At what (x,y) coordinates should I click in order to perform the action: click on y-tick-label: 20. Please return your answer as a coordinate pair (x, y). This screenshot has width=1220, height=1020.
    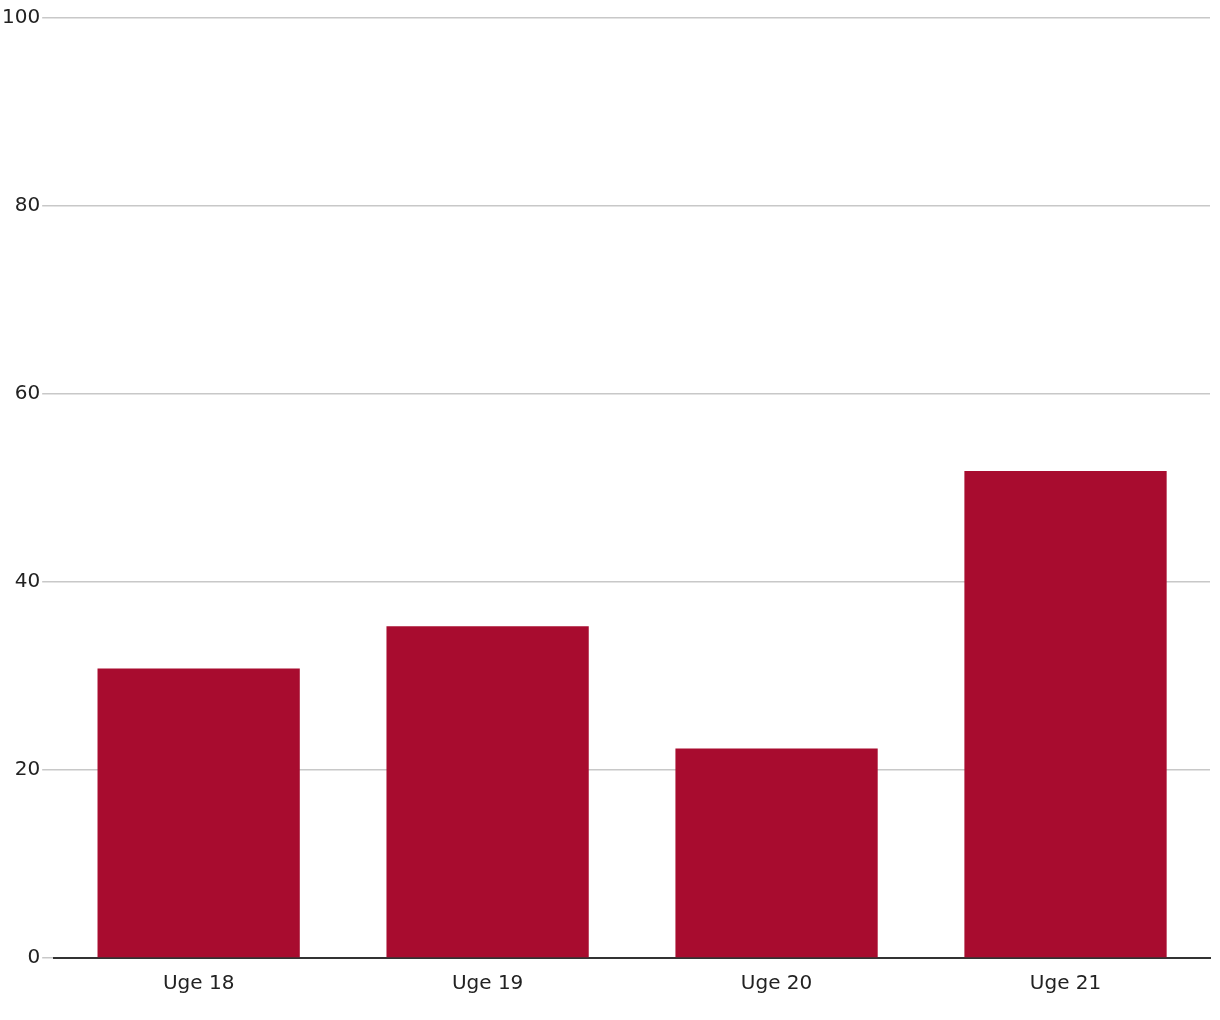
    Looking at the image, I should click on (27, 768).